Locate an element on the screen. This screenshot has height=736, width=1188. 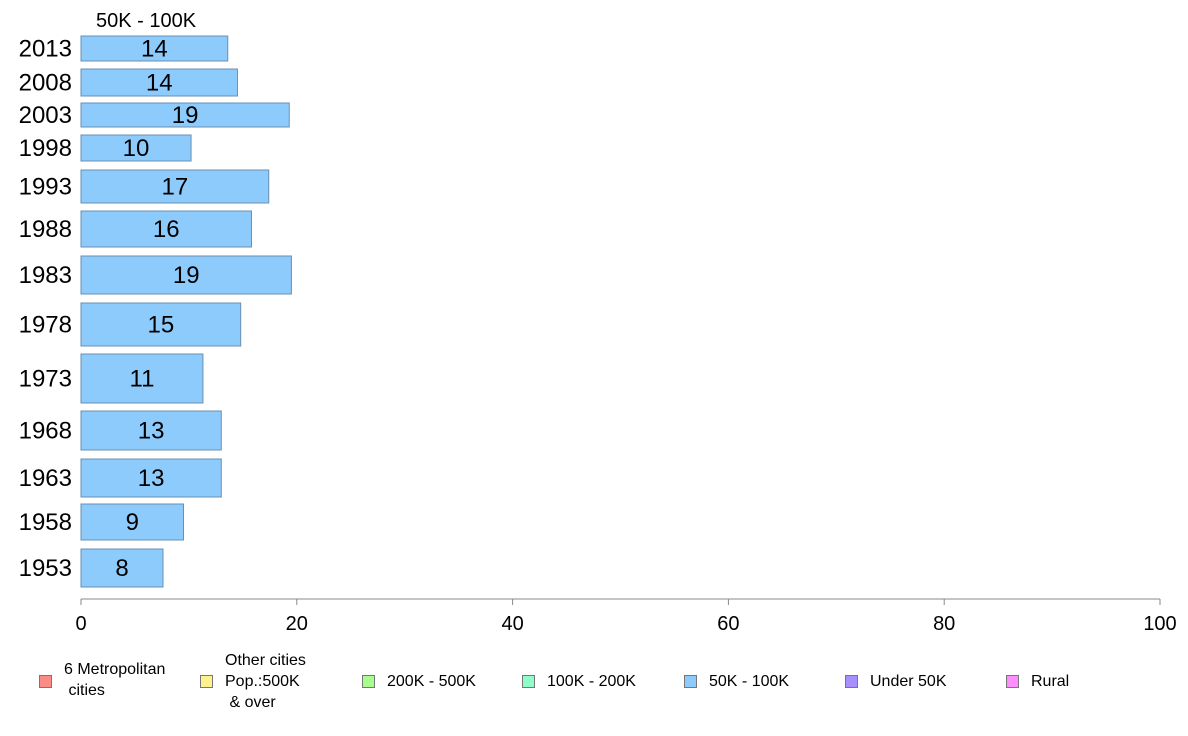
bar-1963 is located at coordinates (151, 478).